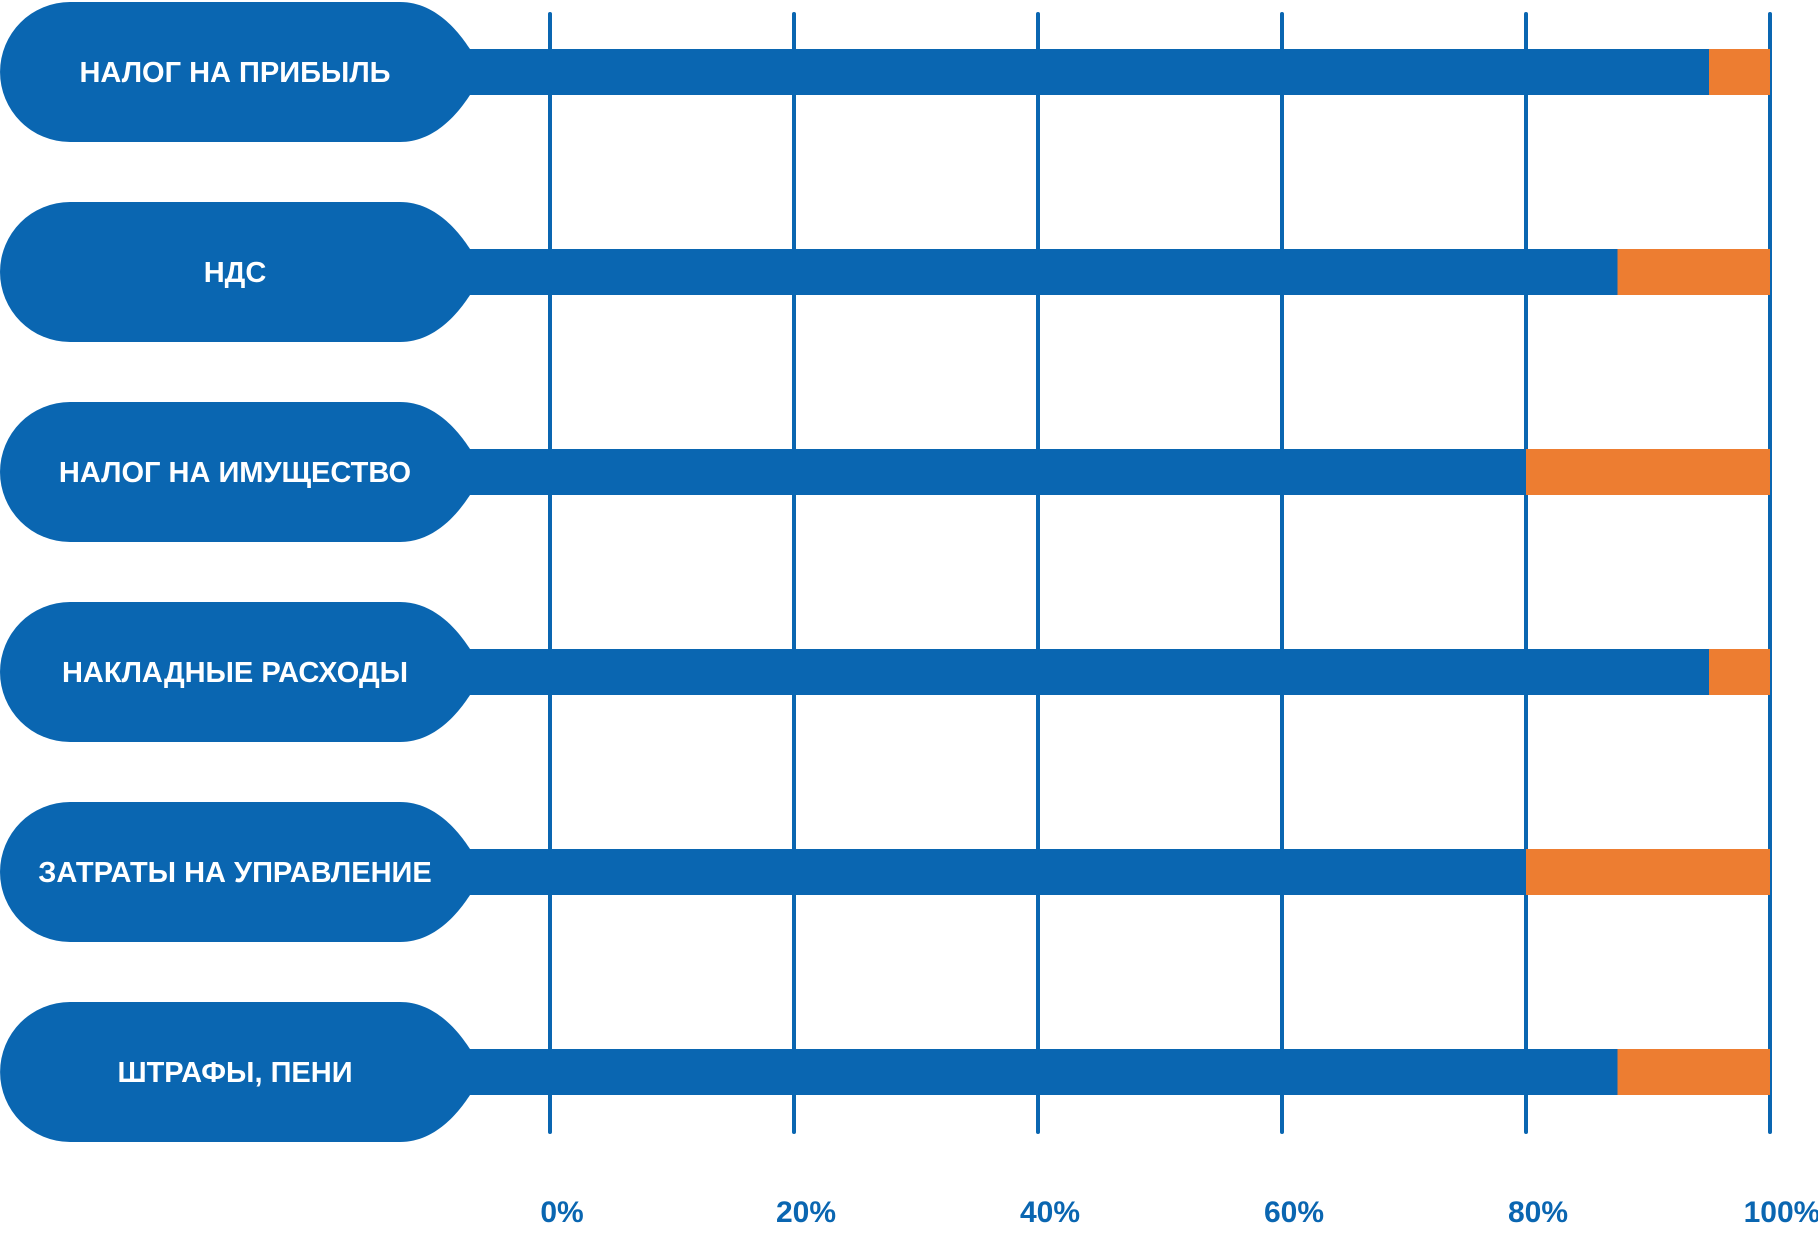 The height and width of the screenshot is (1236, 1818). I want to click on x-tick-label: 40%, so click(1050, 1212).